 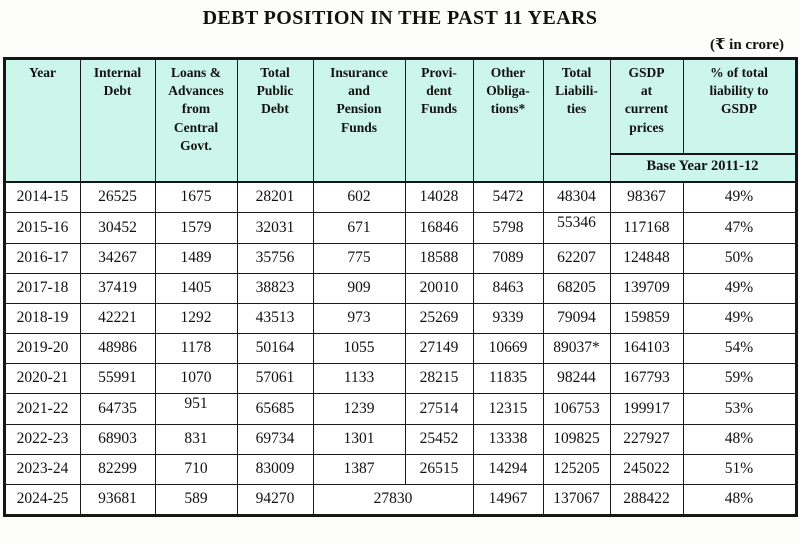 What do you see at coordinates (739, 378) in the screenshot?
I see `cell-pct_gsdp: 59%` at bounding box center [739, 378].